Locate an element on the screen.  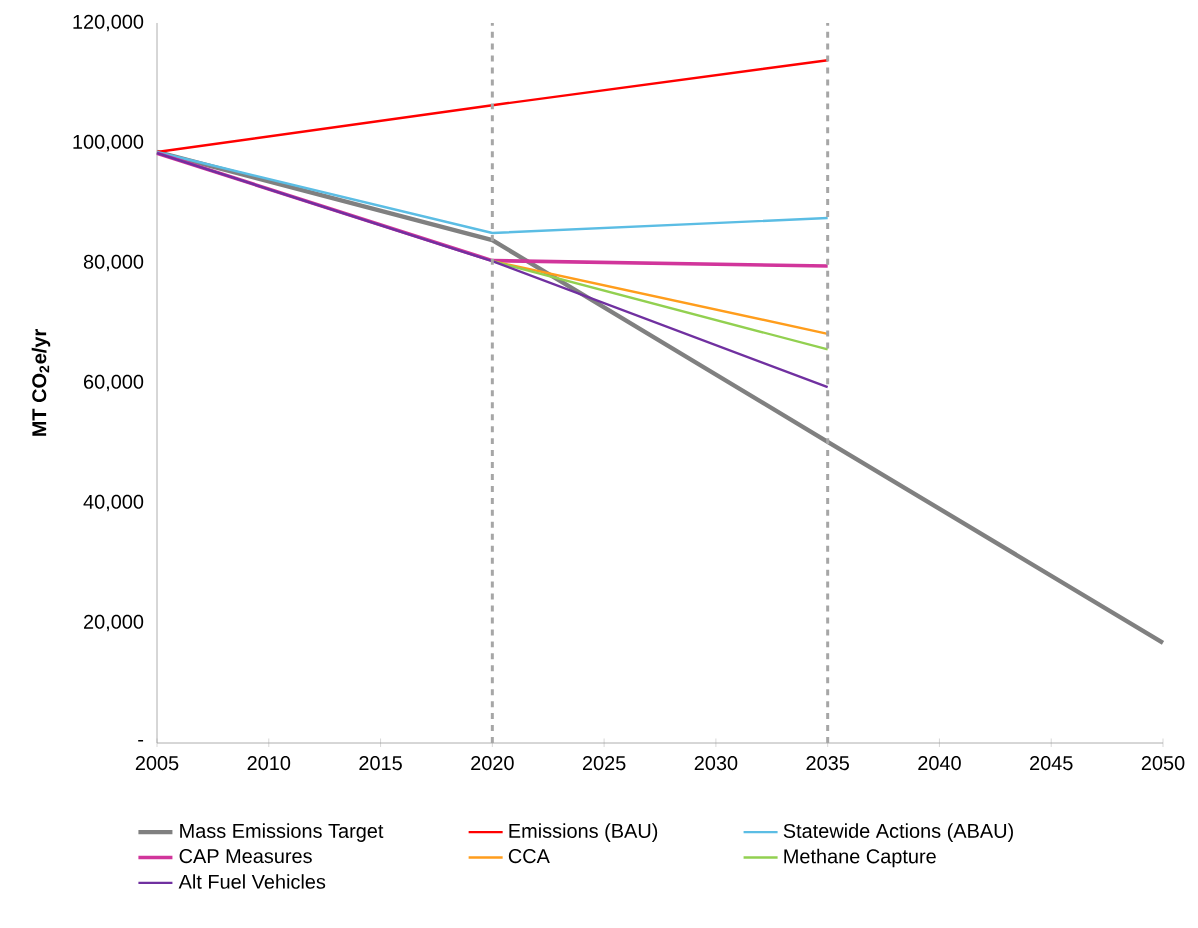
legend-label: Emissions (BAU) is located at coordinates (583, 832).